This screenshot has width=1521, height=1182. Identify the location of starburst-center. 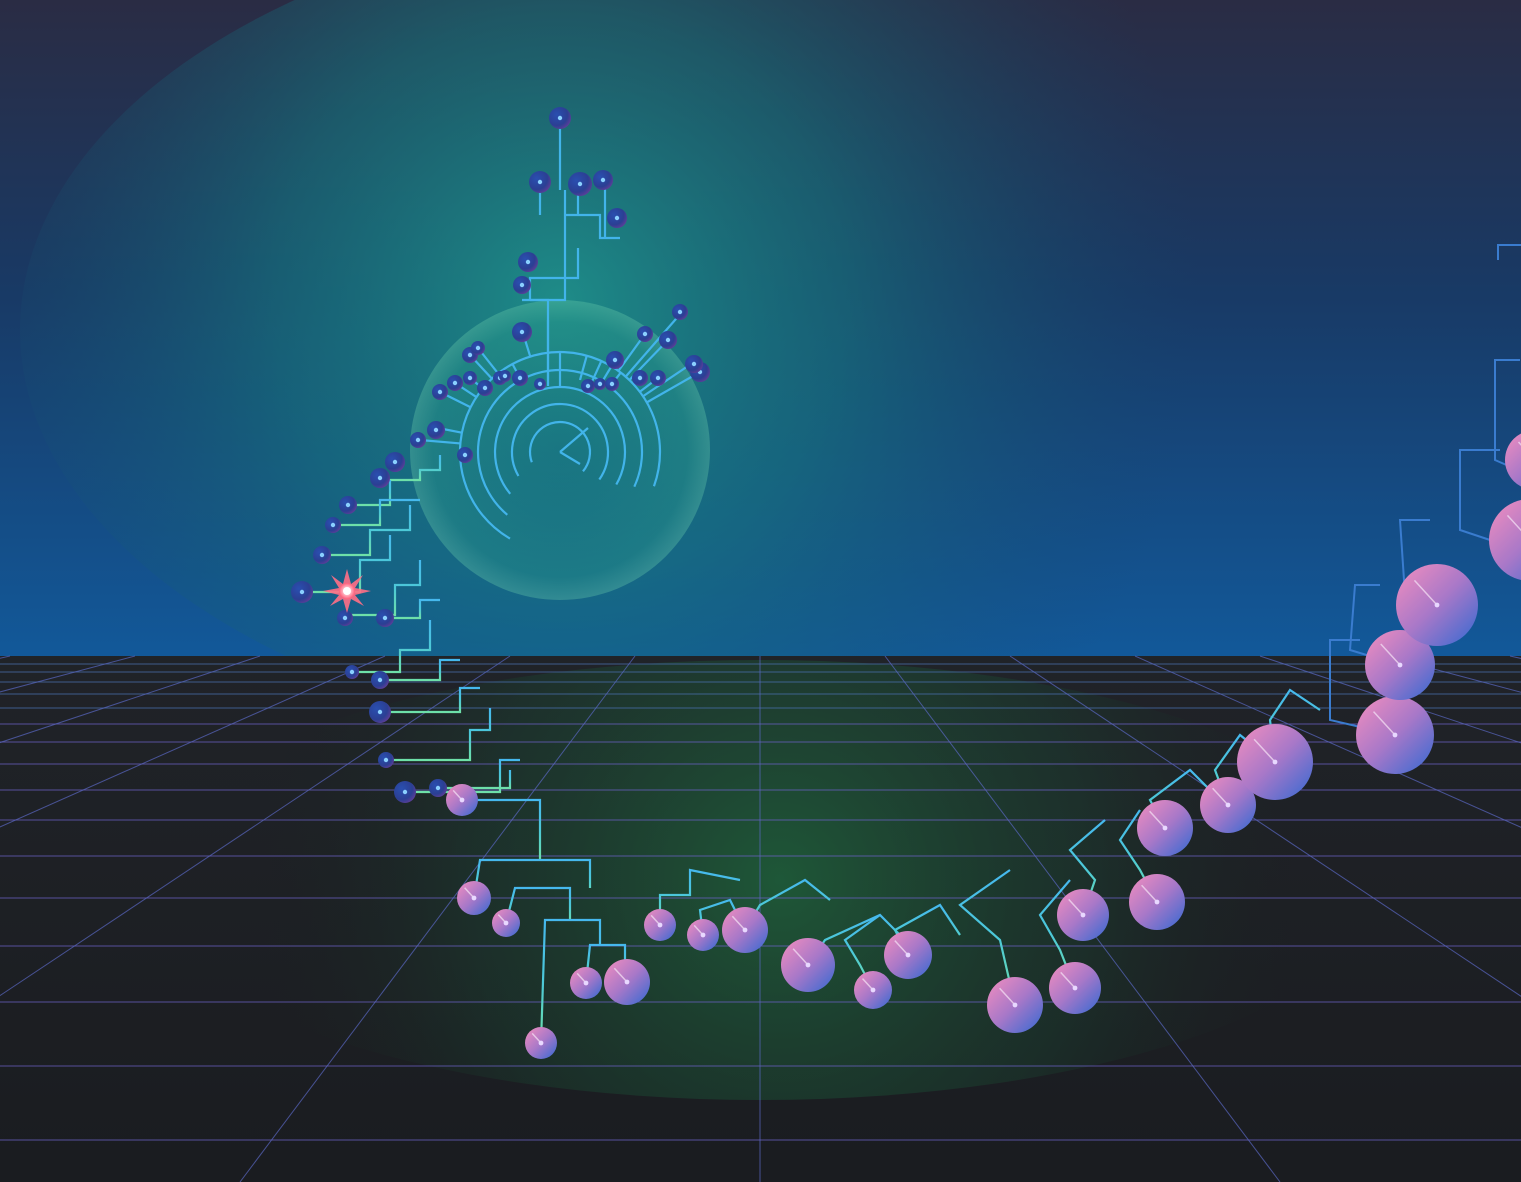
(347, 591).